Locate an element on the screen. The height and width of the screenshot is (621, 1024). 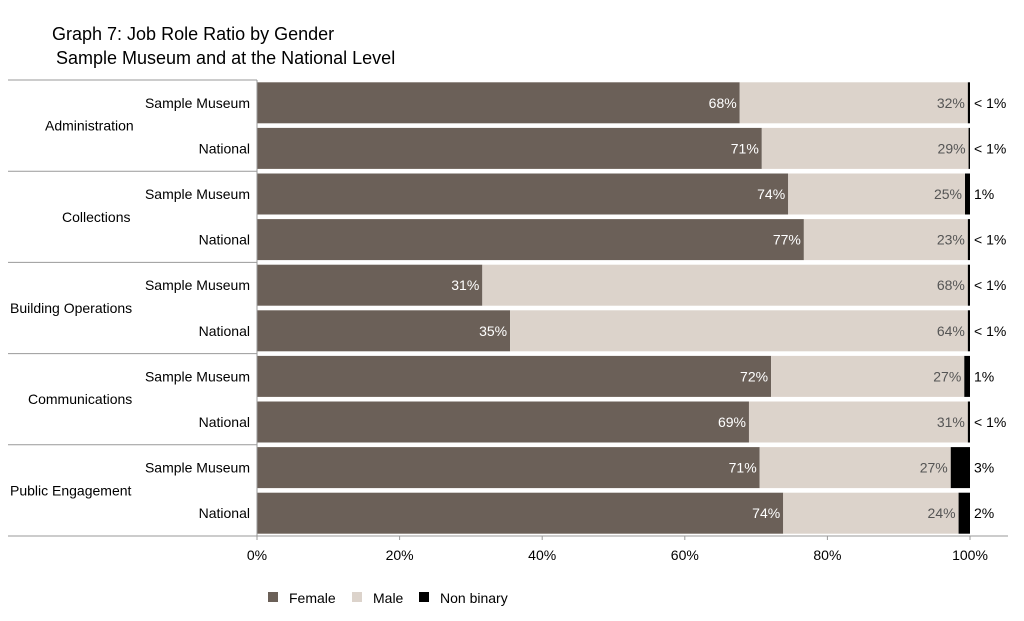
x-tick-label: 80% is located at coordinates (827, 555).